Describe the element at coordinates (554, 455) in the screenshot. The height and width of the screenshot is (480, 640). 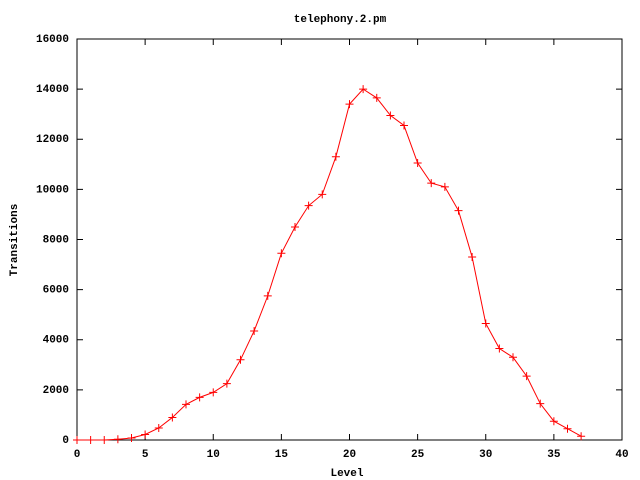
I see `x-tick-label: 35` at that location.